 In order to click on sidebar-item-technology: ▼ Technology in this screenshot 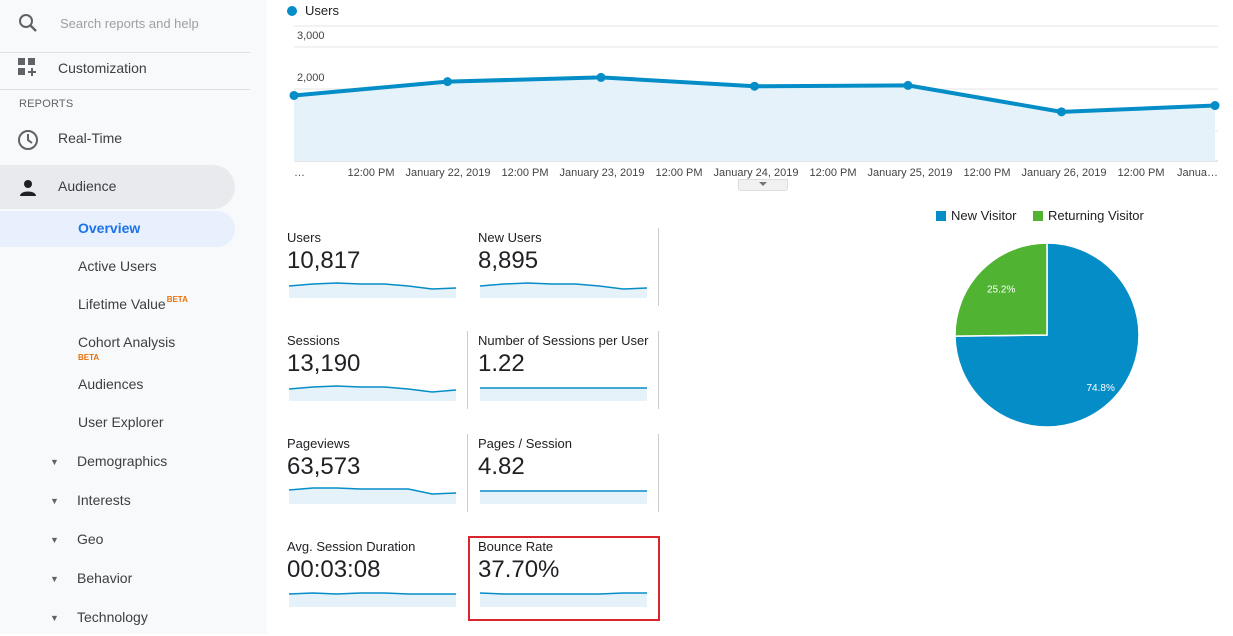, I will do `click(117, 618)`.